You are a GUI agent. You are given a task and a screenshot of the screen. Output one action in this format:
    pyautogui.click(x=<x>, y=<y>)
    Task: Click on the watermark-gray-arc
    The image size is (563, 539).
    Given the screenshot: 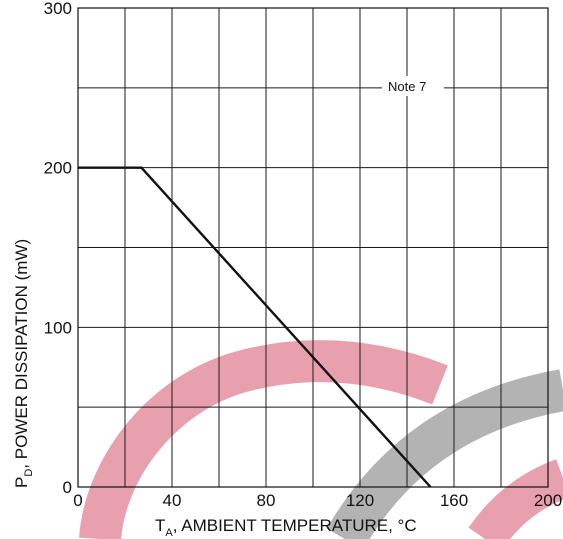 What is the action you would take?
    pyautogui.click(x=444, y=454)
    